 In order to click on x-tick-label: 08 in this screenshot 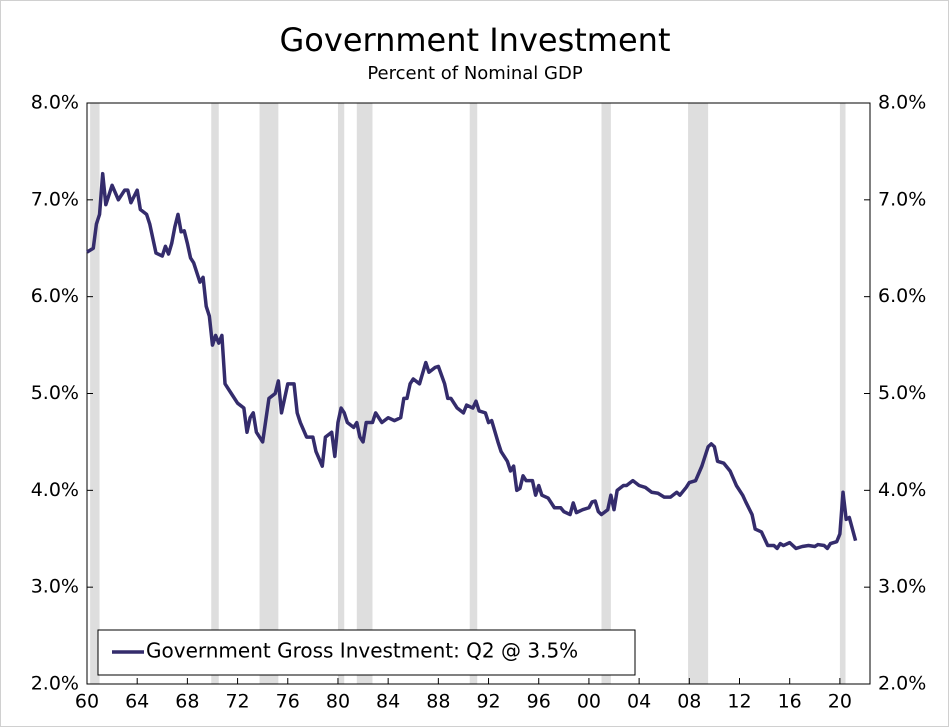, I will do `click(689, 702)`.